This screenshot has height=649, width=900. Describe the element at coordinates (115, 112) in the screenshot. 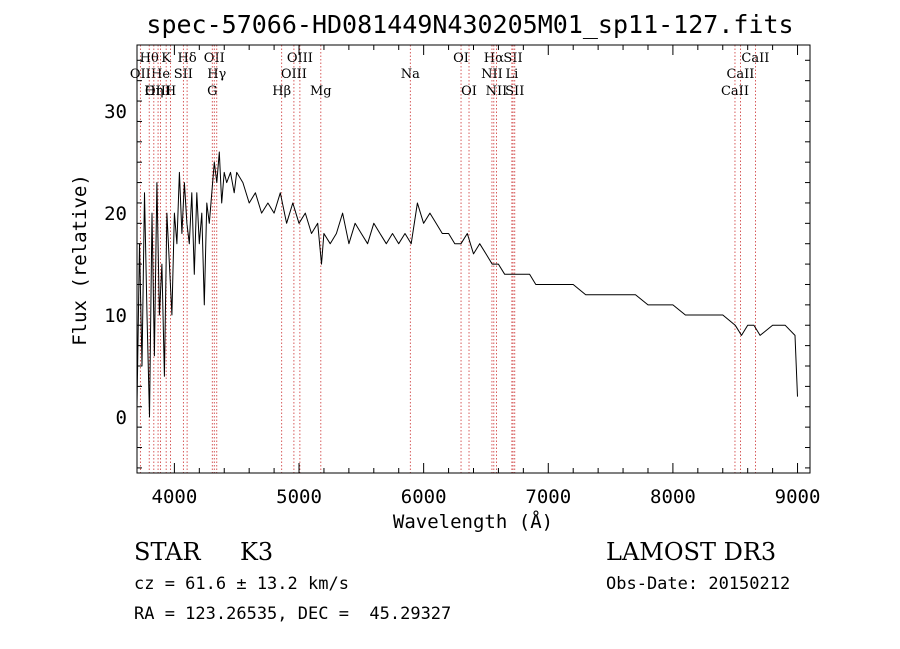

I see `y-tick-label: 30` at that location.